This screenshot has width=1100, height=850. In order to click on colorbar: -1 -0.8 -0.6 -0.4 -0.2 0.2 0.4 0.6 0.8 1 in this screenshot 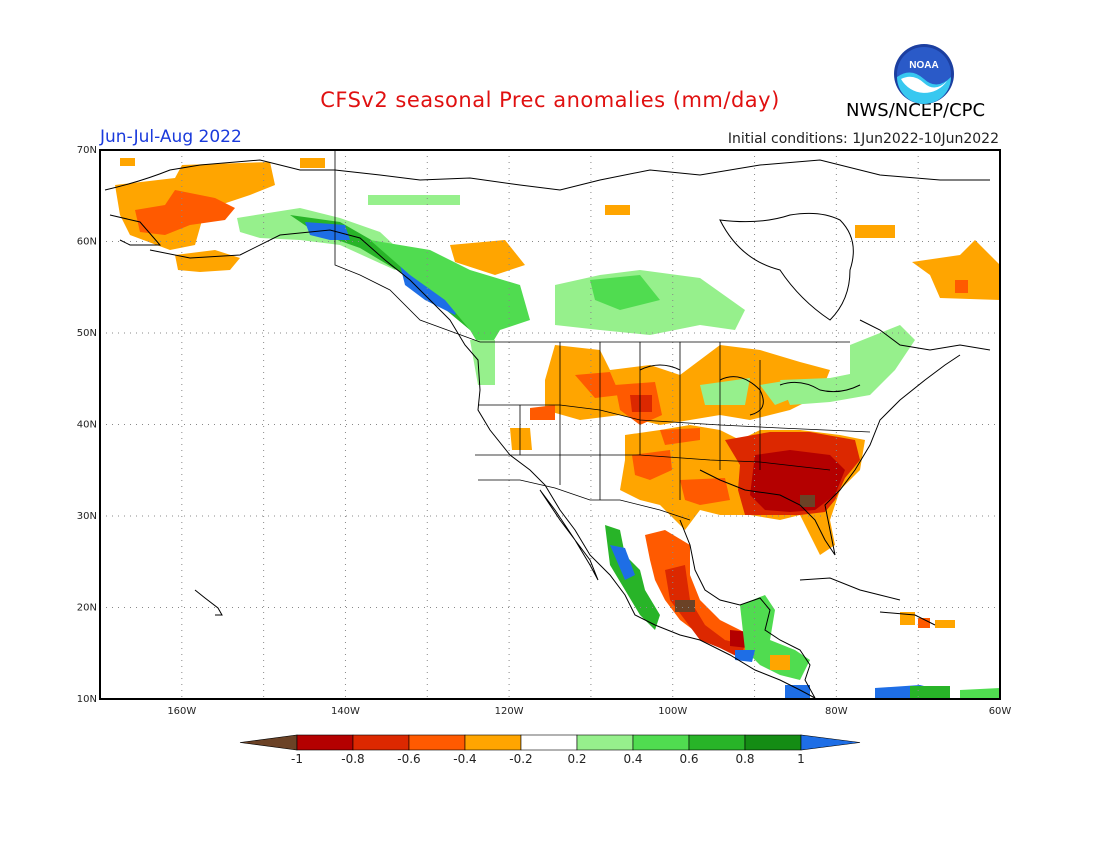, I will do `click(550, 750)`.